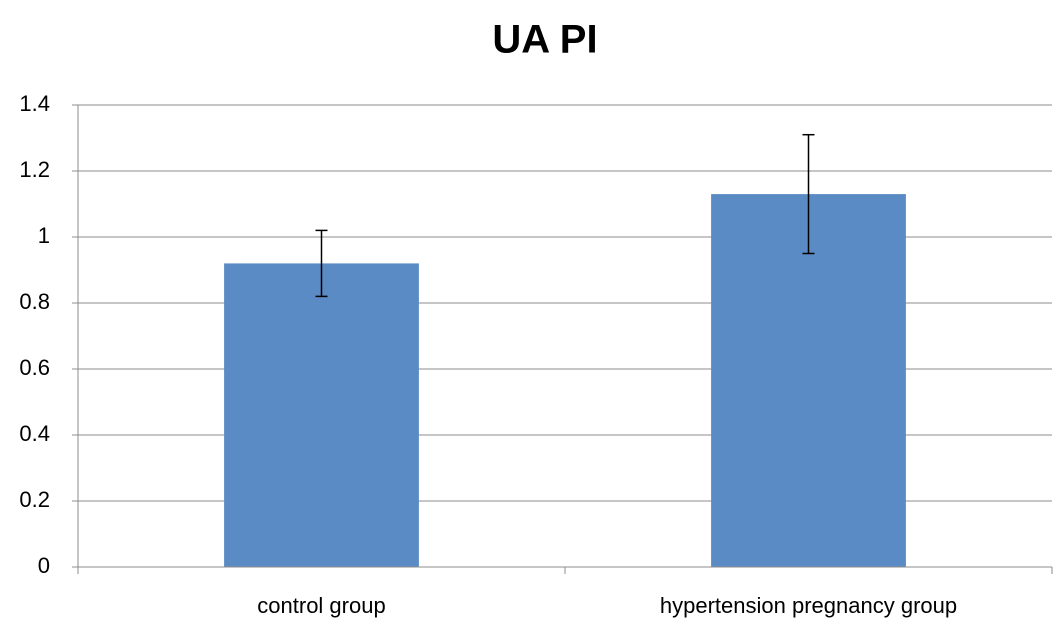 This screenshot has width=1054, height=621. I want to click on y-tick-label: 0.6, so click(34, 367).